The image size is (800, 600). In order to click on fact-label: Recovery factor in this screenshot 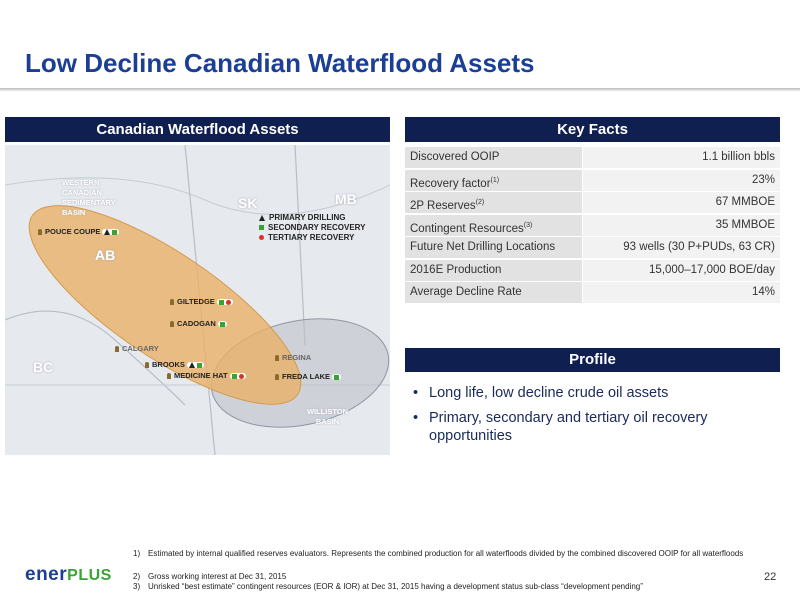, I will do `click(450, 183)`.